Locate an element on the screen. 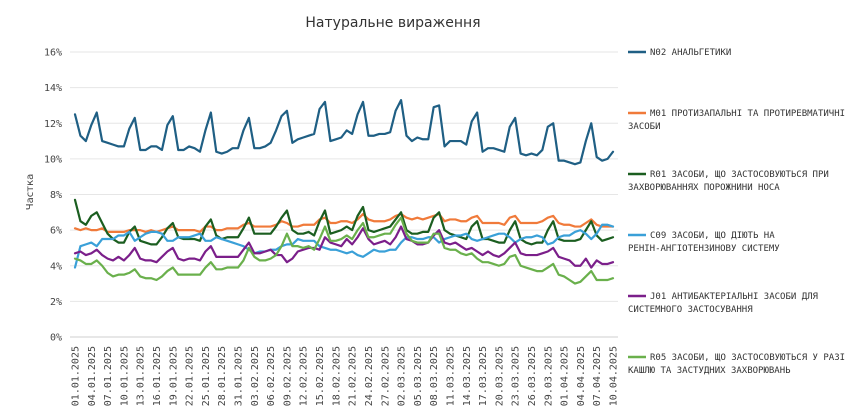  legend-item: N02 АНАЛЬГЕТИКИ is located at coordinates (679, 53).